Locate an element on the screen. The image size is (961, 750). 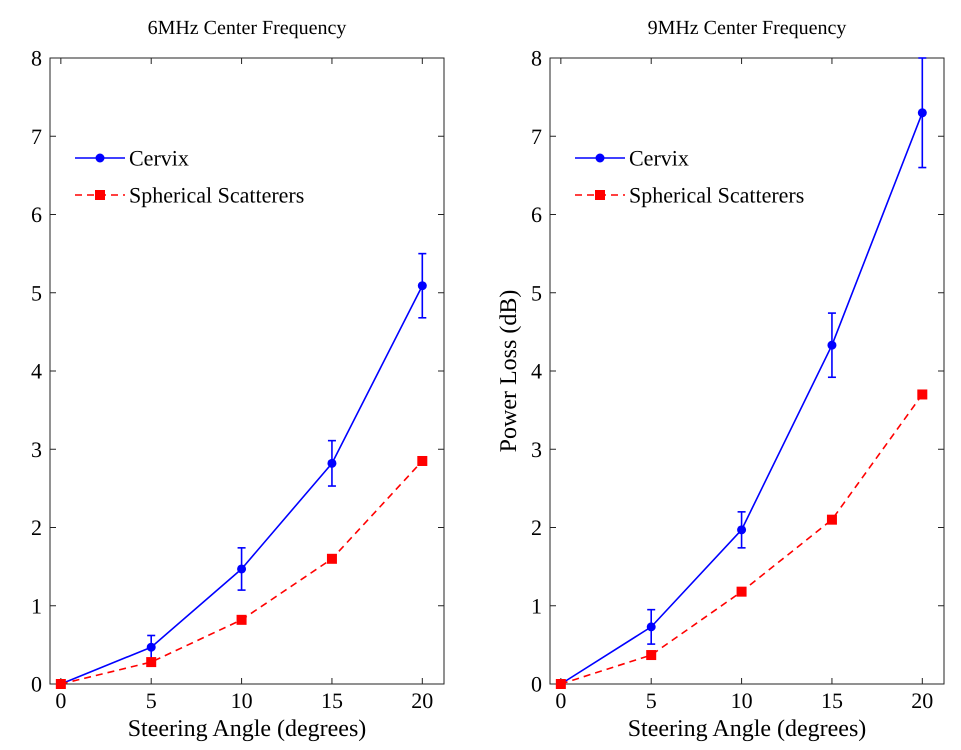
y-axis-title: Power Loss (dB) is located at coordinates (509, 371).